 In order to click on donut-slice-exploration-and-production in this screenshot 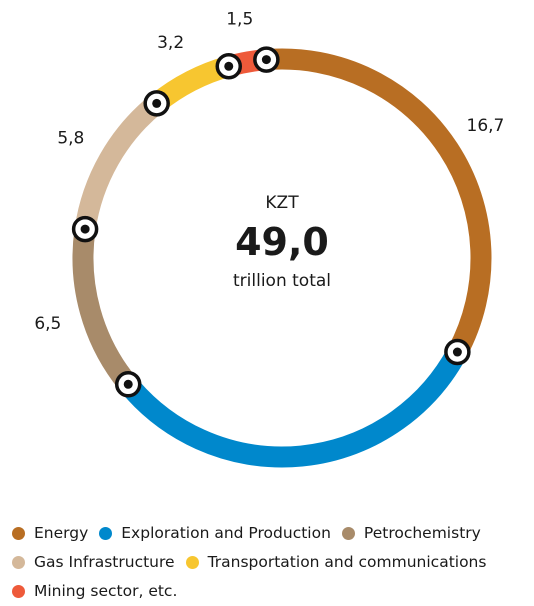, I will do `click(293, 407)`.